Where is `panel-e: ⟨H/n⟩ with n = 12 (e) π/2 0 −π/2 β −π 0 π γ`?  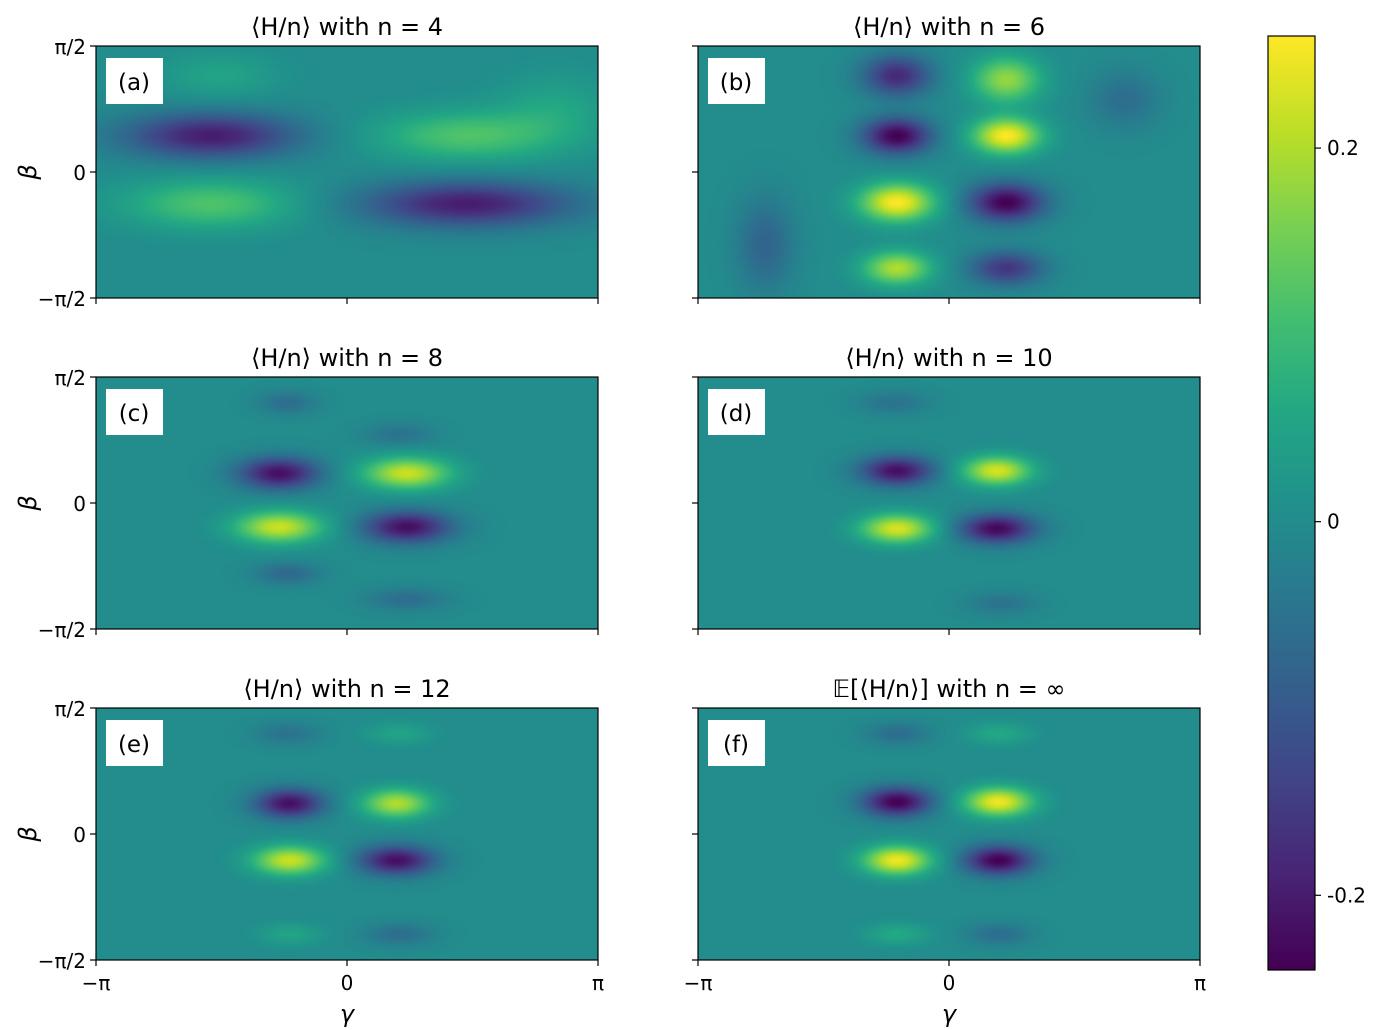
panel-e: ⟨H/n⟩ with n = 12 (e) π/2 0 −π/2 β −π 0 π γ is located at coordinates (309, 851).